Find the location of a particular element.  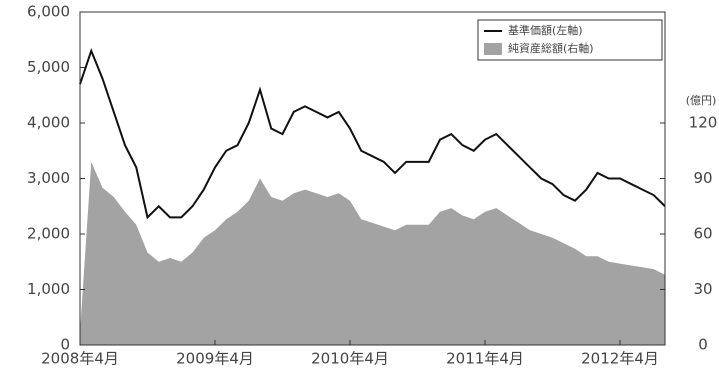

y-tick-label: 2,000 is located at coordinates (48, 234).